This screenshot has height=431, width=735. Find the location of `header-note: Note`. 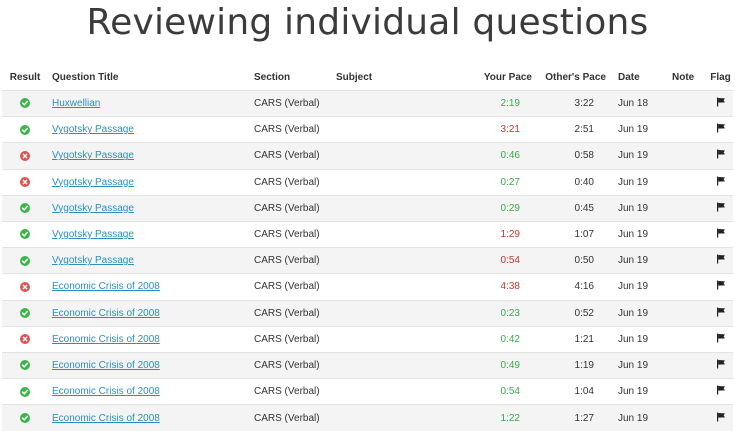

header-note: Note is located at coordinates (683, 77).